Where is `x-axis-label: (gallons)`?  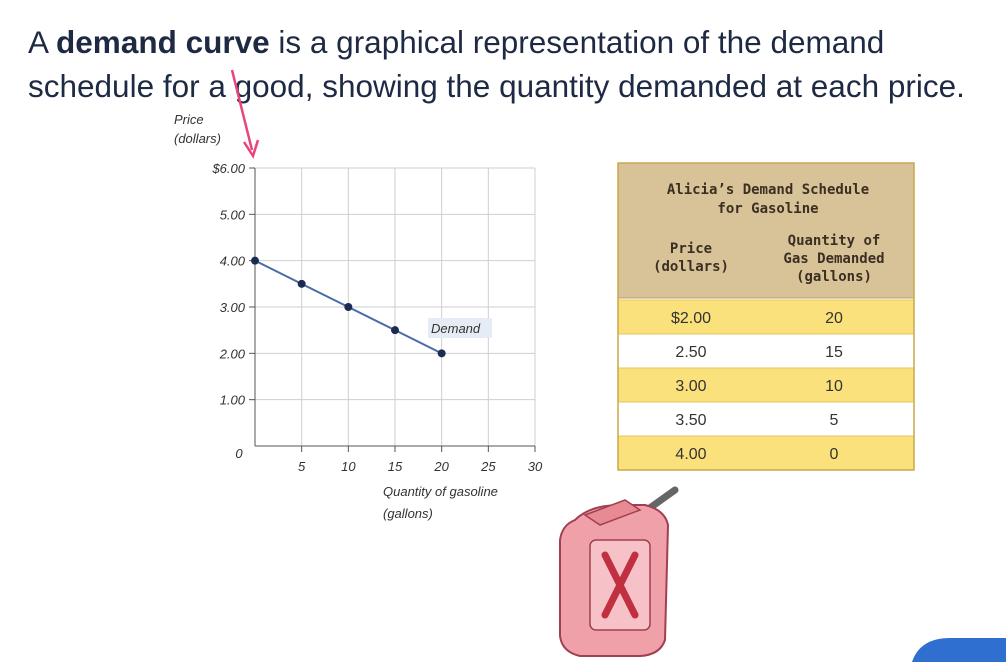
x-axis-label: (gallons) is located at coordinates (408, 513).